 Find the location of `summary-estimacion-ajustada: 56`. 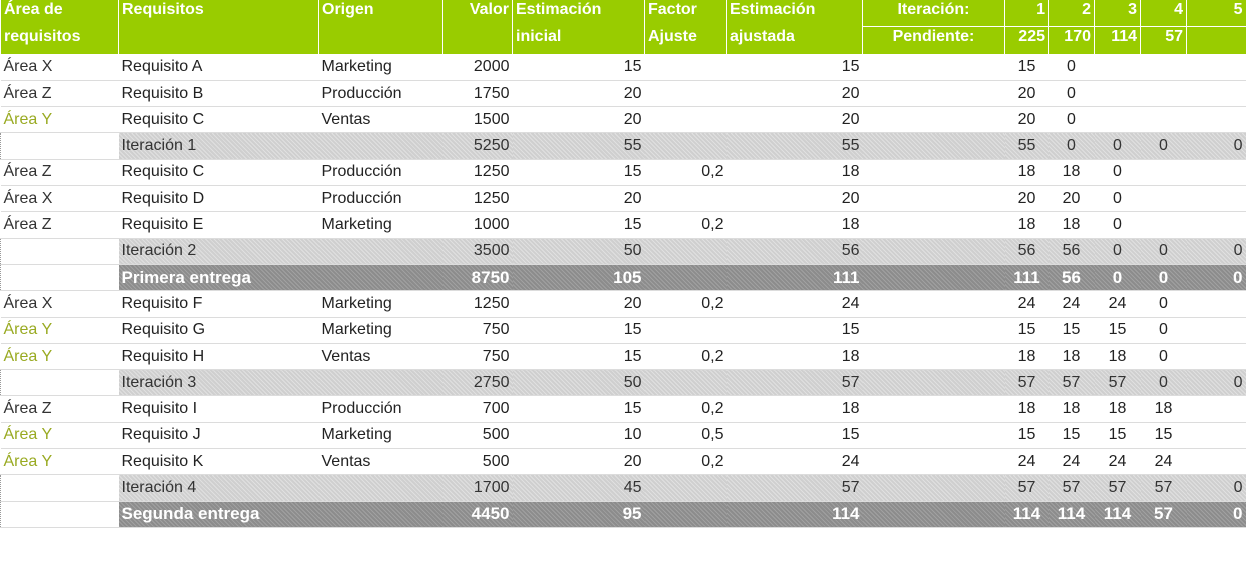

summary-estimacion-ajustada: 56 is located at coordinates (794, 251).